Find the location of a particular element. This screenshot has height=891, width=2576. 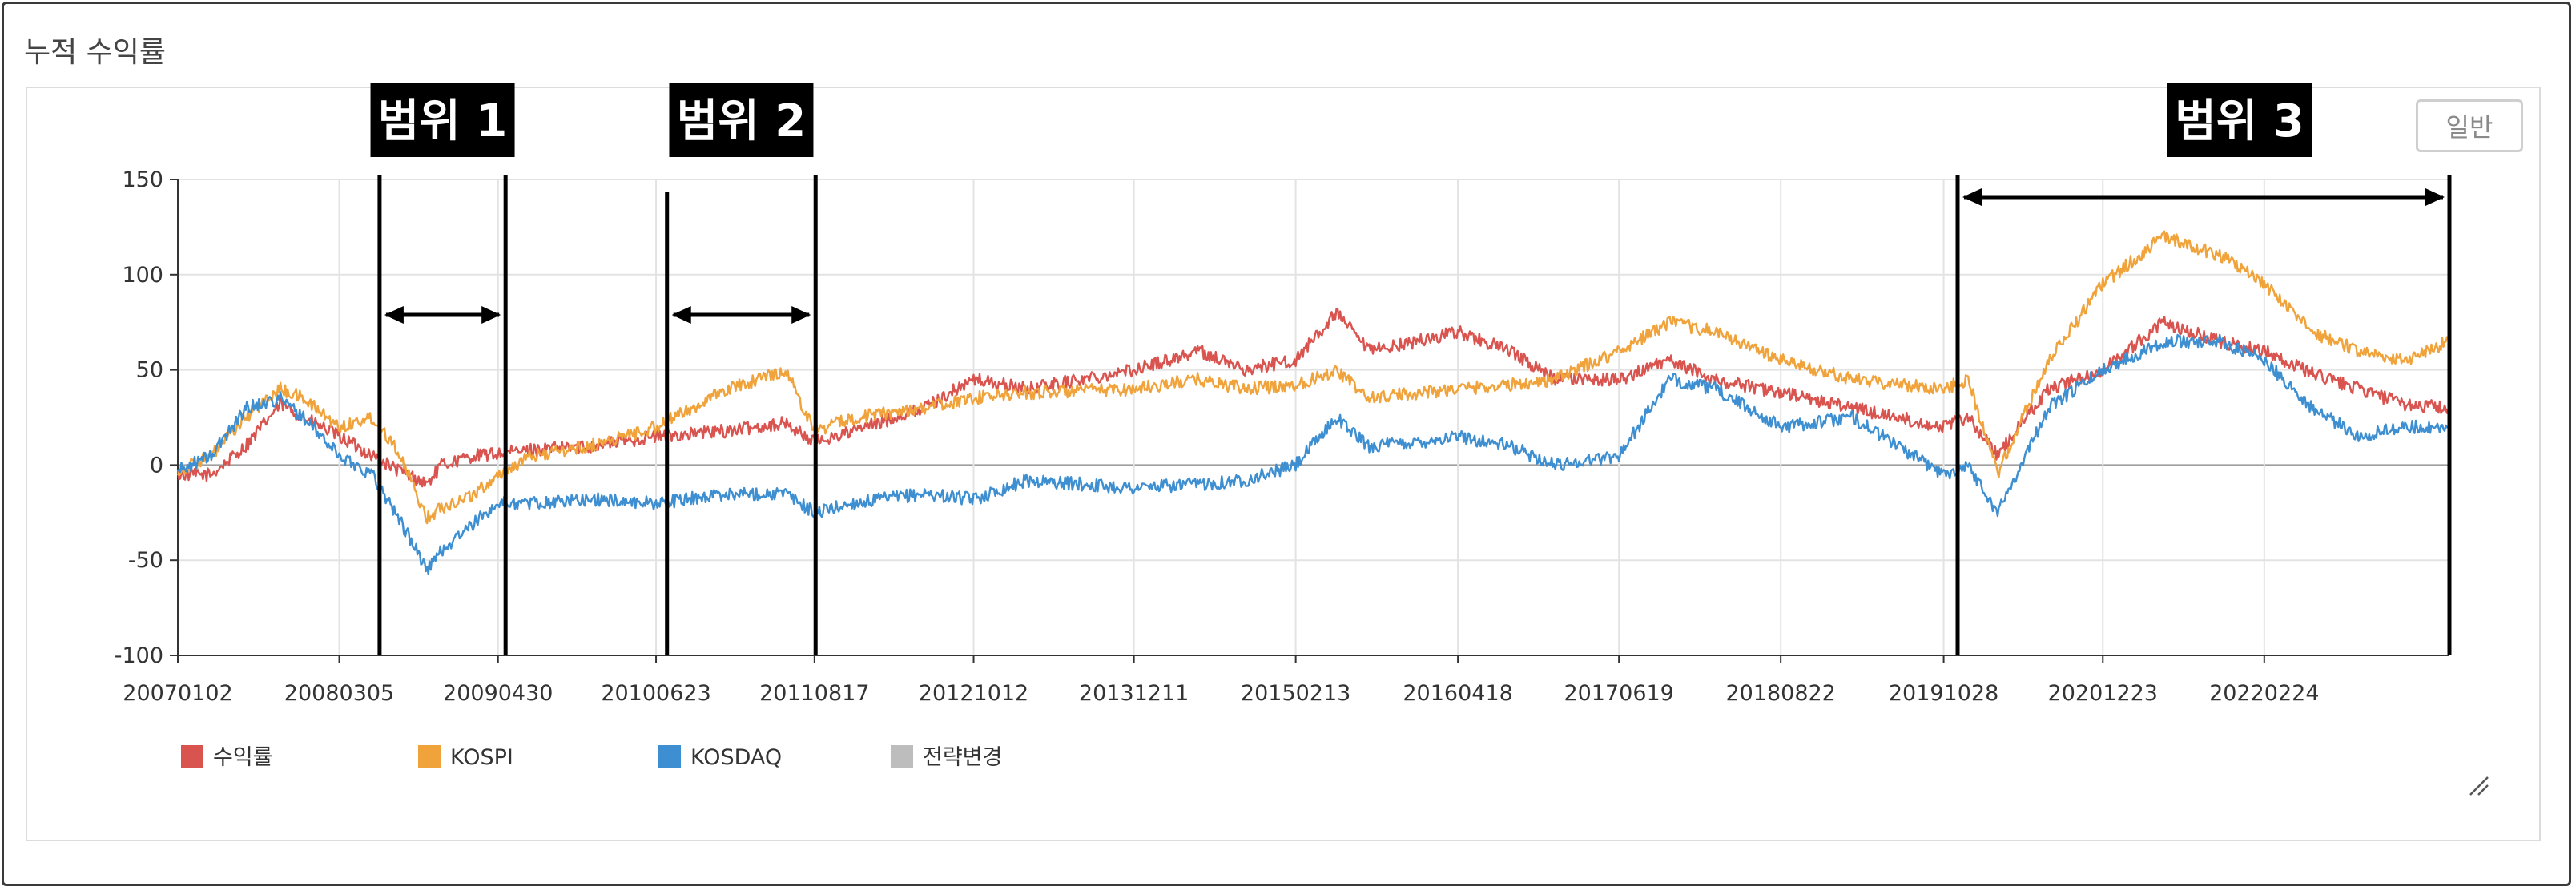

range-annotation-3: 범위 3 is located at coordinates (2203, 369).